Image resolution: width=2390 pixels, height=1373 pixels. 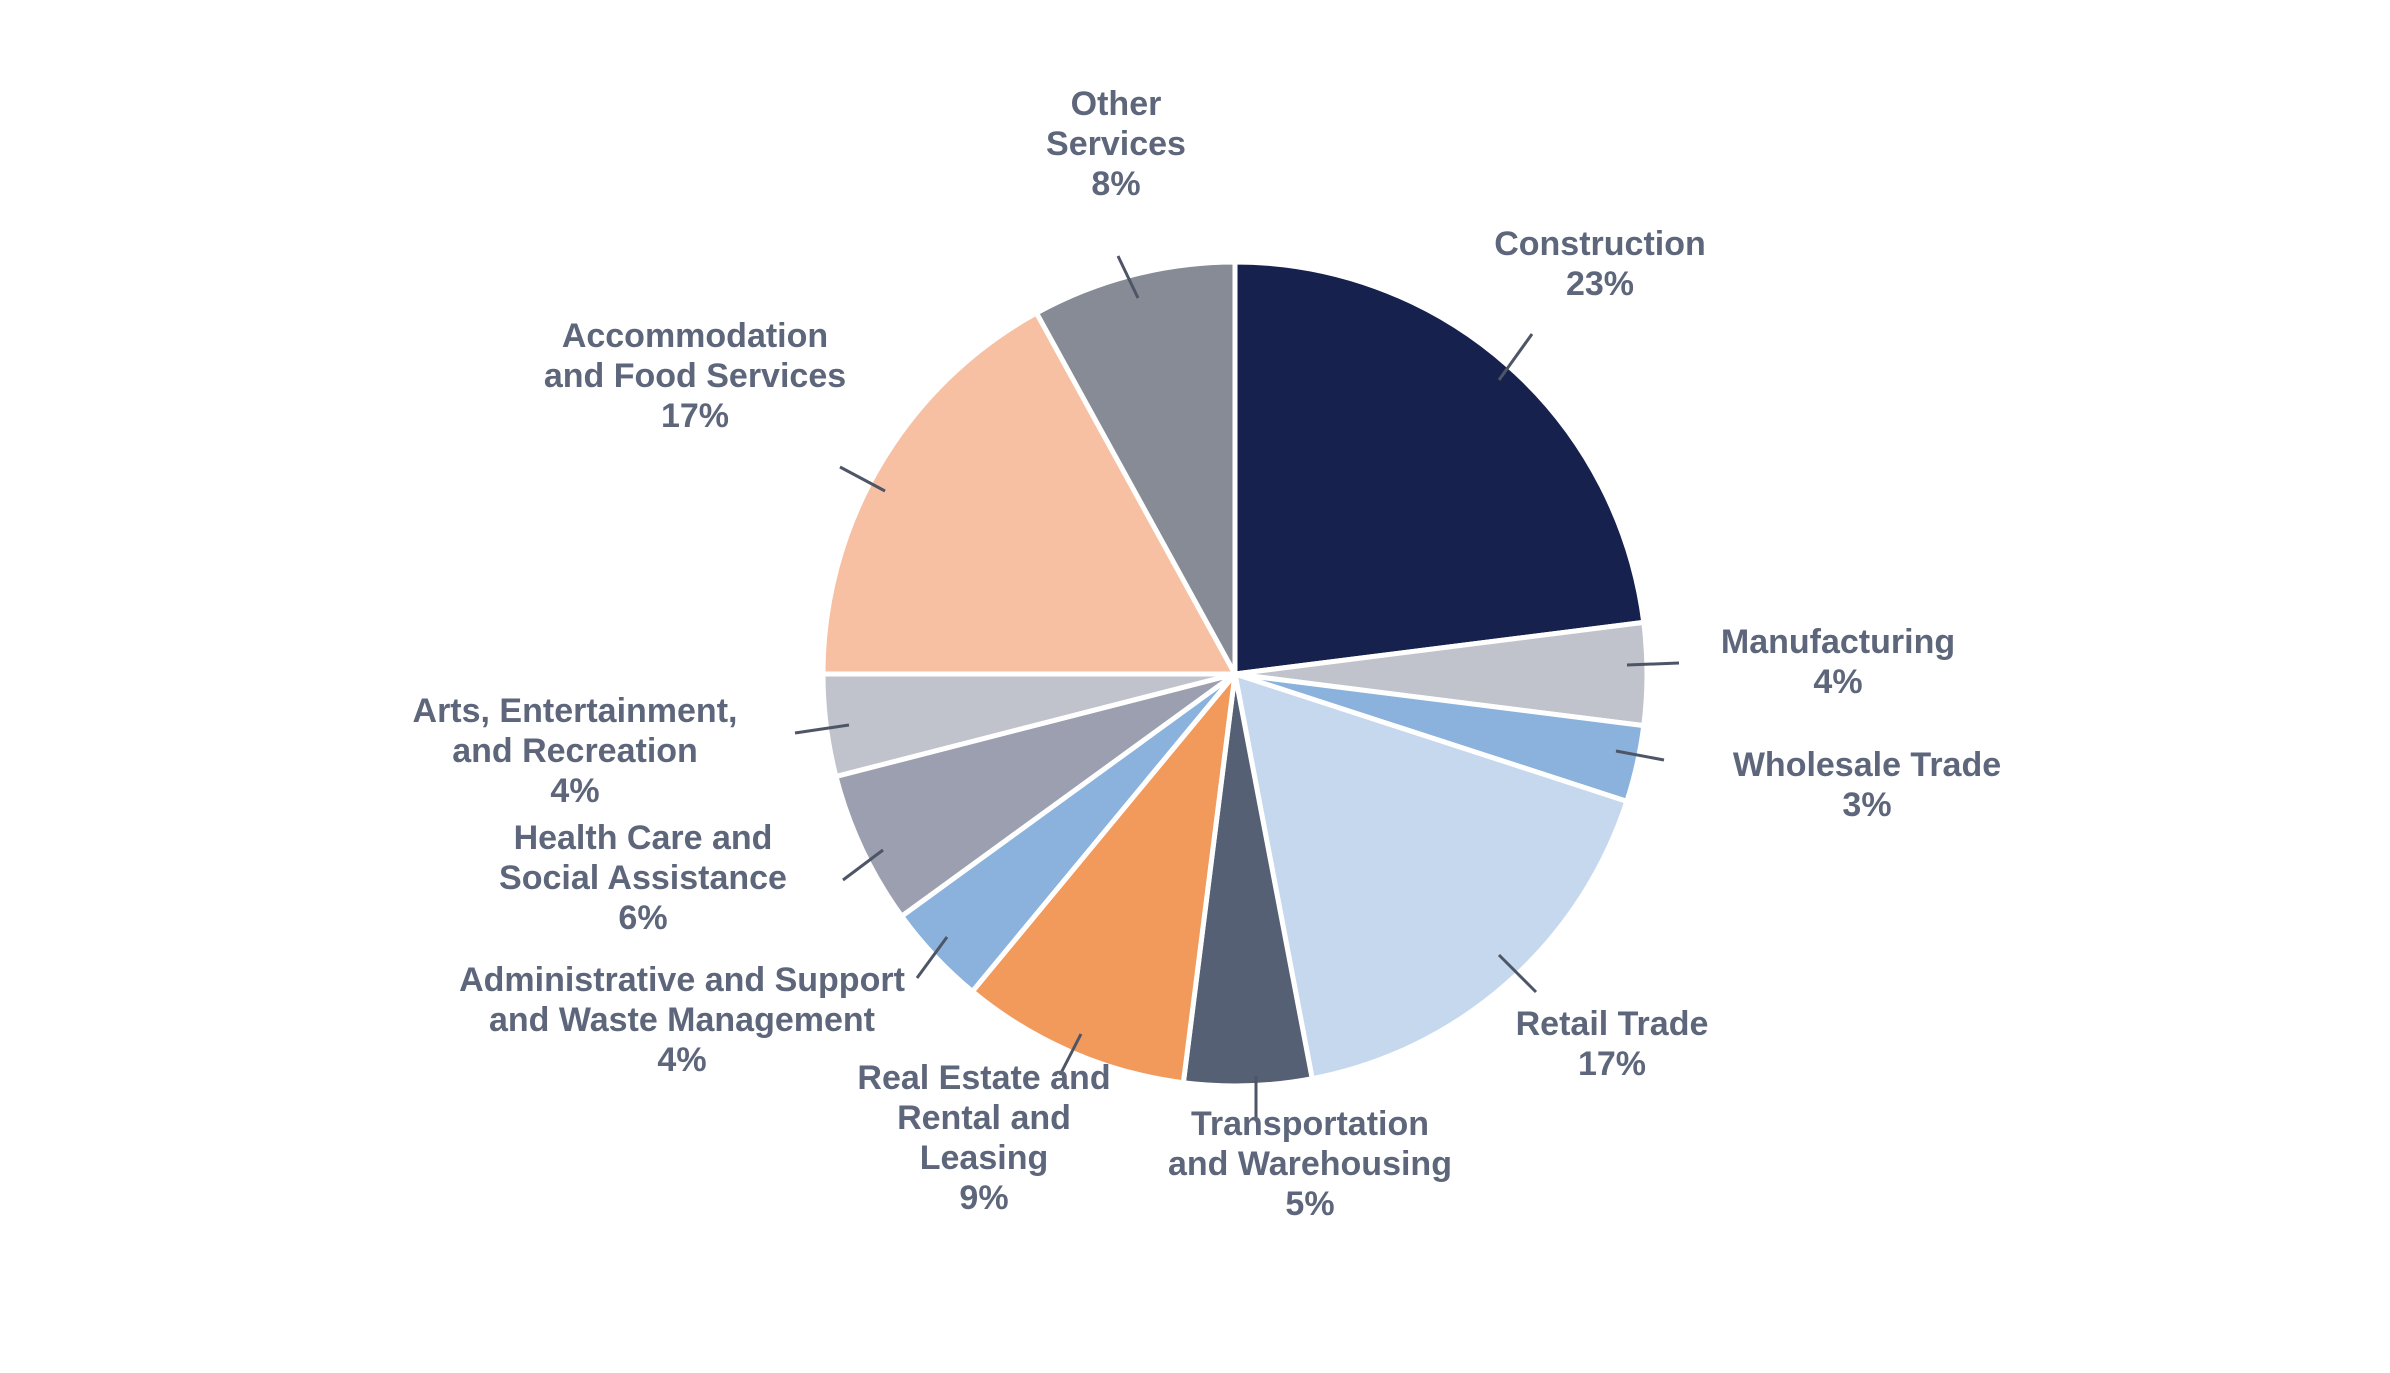 I want to click on slice-label-arts-entertainment-and-recreation: Arts, Entertainment, and Recreation 4%, so click(x=575, y=751).